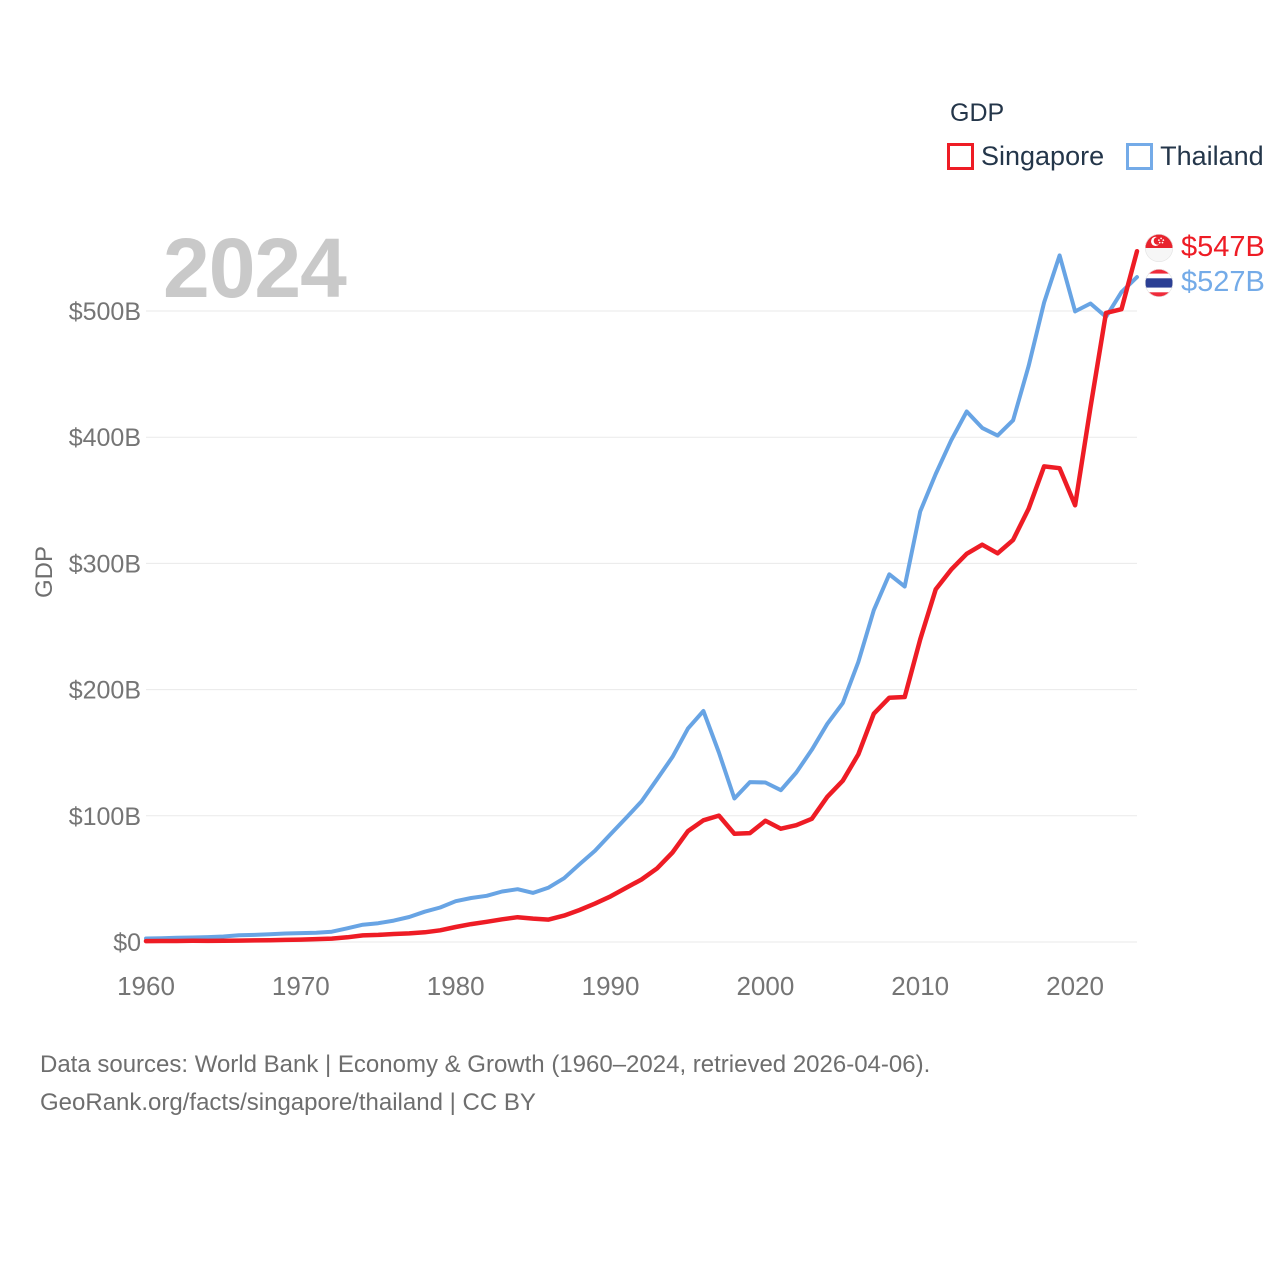  Describe the element at coordinates (765, 986) in the screenshot. I see `x-tick-label: 2000` at that location.